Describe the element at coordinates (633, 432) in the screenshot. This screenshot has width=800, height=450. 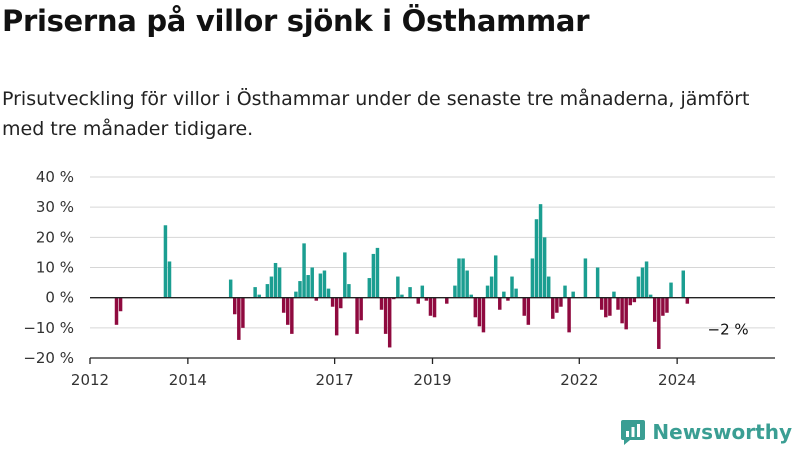
I see `newsworthy-icon` at that location.